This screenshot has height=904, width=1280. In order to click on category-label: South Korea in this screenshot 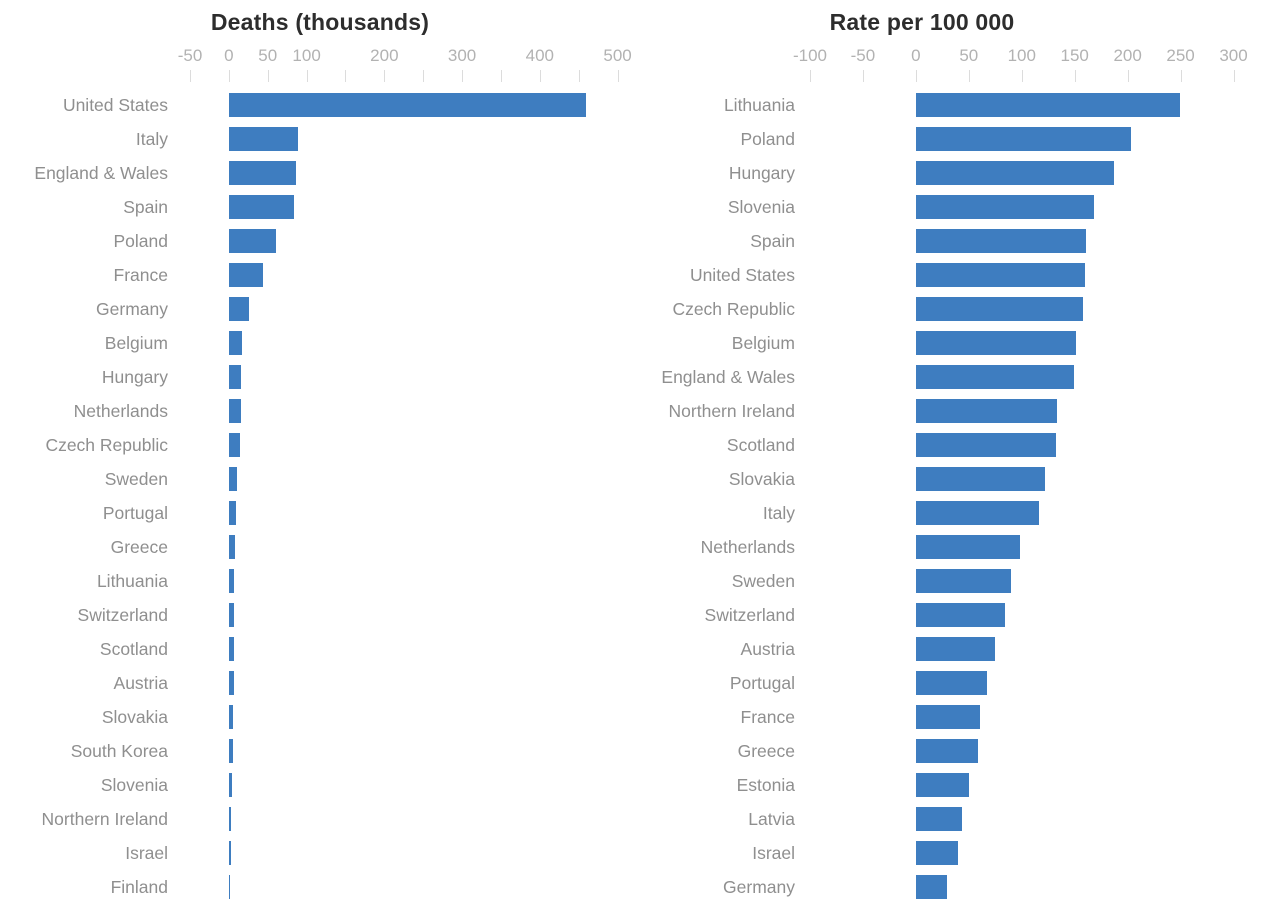, I will do `click(119, 750)`.